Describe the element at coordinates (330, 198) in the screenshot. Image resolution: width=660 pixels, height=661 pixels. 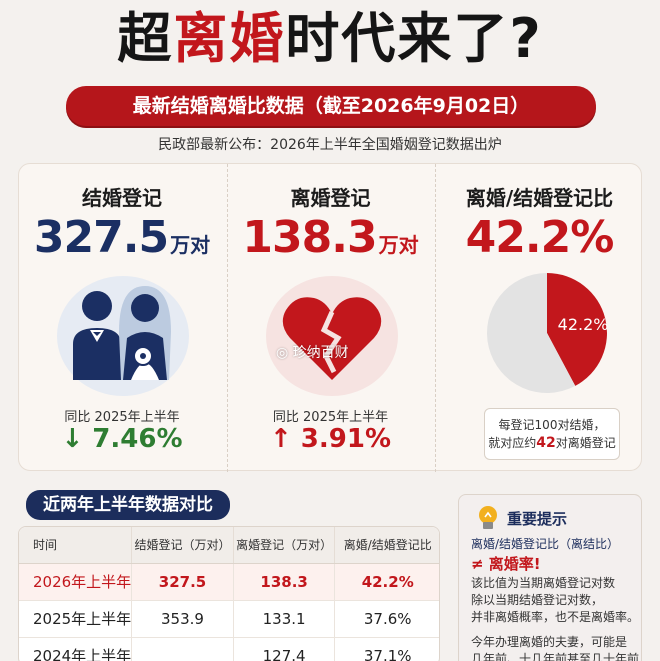
I see `divorce-label: 离婚登记` at that location.